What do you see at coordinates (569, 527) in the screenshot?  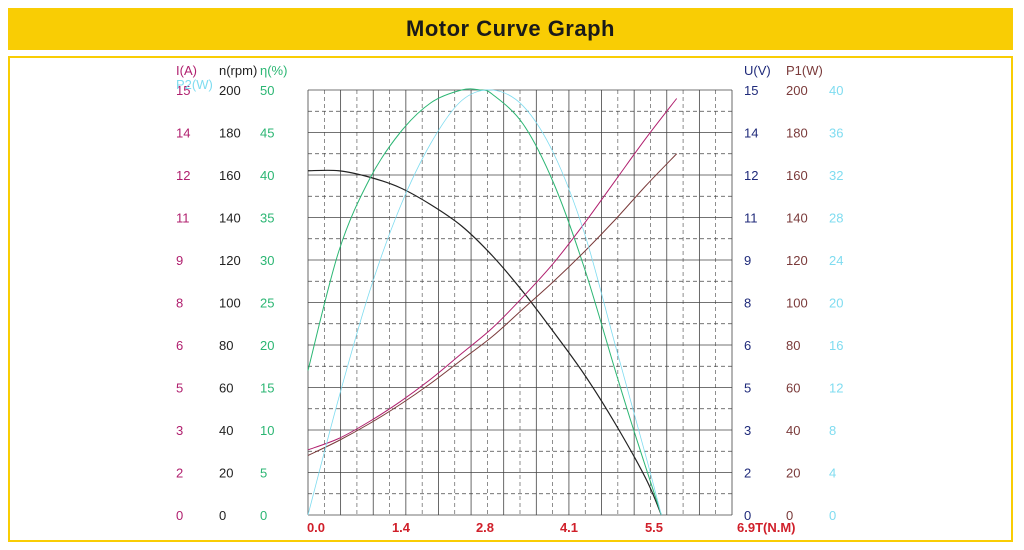 I see `x-tick-label: 4.1` at bounding box center [569, 527].